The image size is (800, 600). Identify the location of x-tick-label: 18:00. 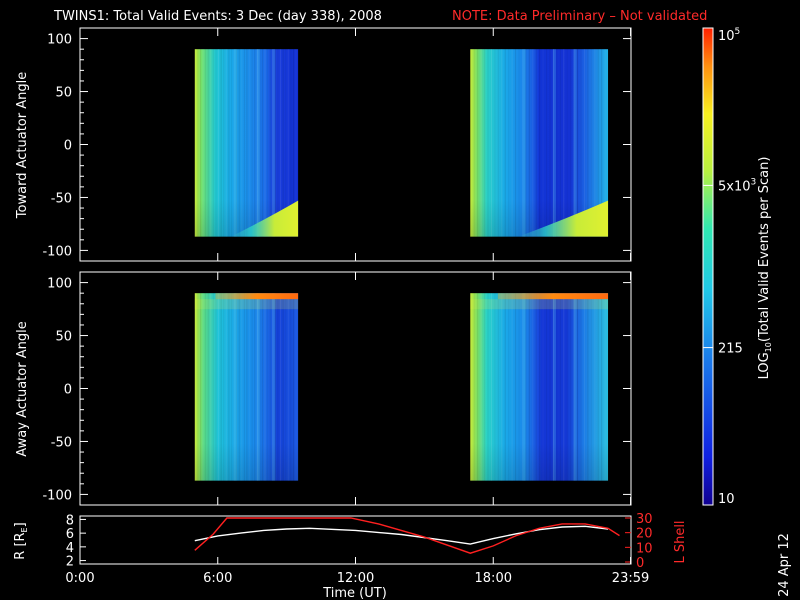
(493, 578).